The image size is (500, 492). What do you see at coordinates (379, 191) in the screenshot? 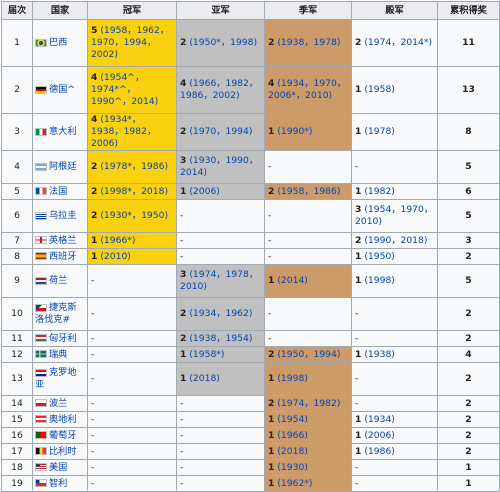
I see `medal-years: (1982)` at bounding box center [379, 191].